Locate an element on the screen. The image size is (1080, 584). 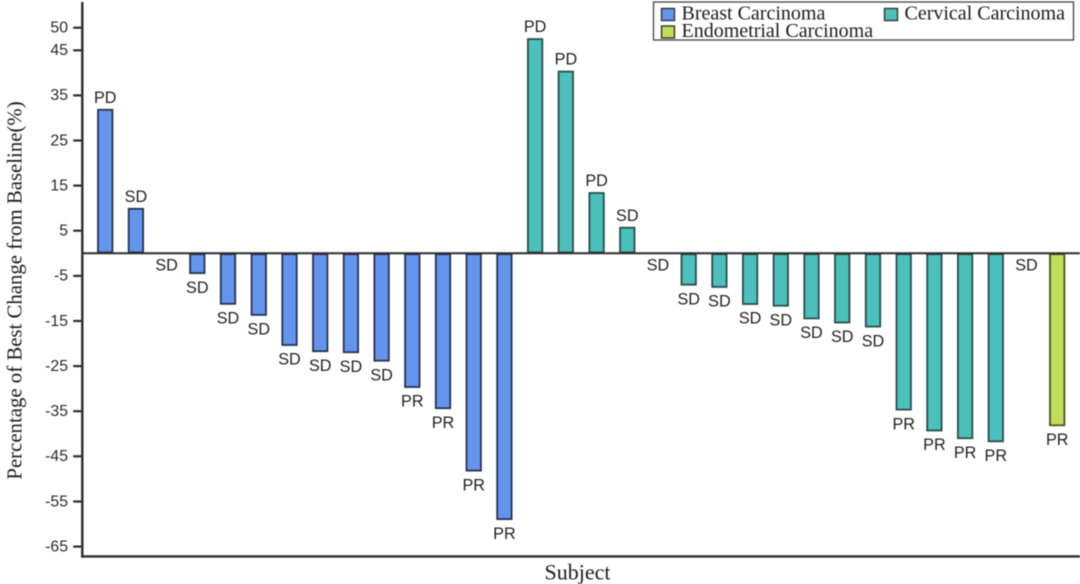
svg-text: 35 is located at coordinates (59, 95).